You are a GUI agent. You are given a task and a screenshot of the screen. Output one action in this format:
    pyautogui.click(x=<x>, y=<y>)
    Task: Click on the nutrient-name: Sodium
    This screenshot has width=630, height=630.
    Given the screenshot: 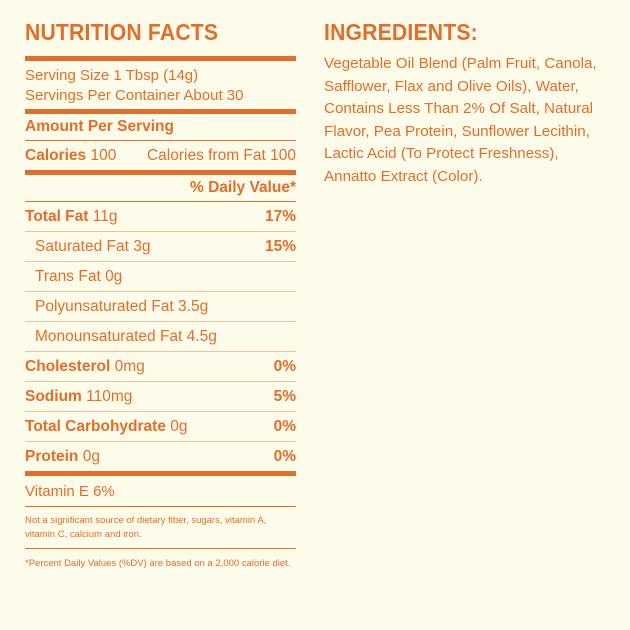 What is the action you would take?
    pyautogui.click(x=53, y=396)
    